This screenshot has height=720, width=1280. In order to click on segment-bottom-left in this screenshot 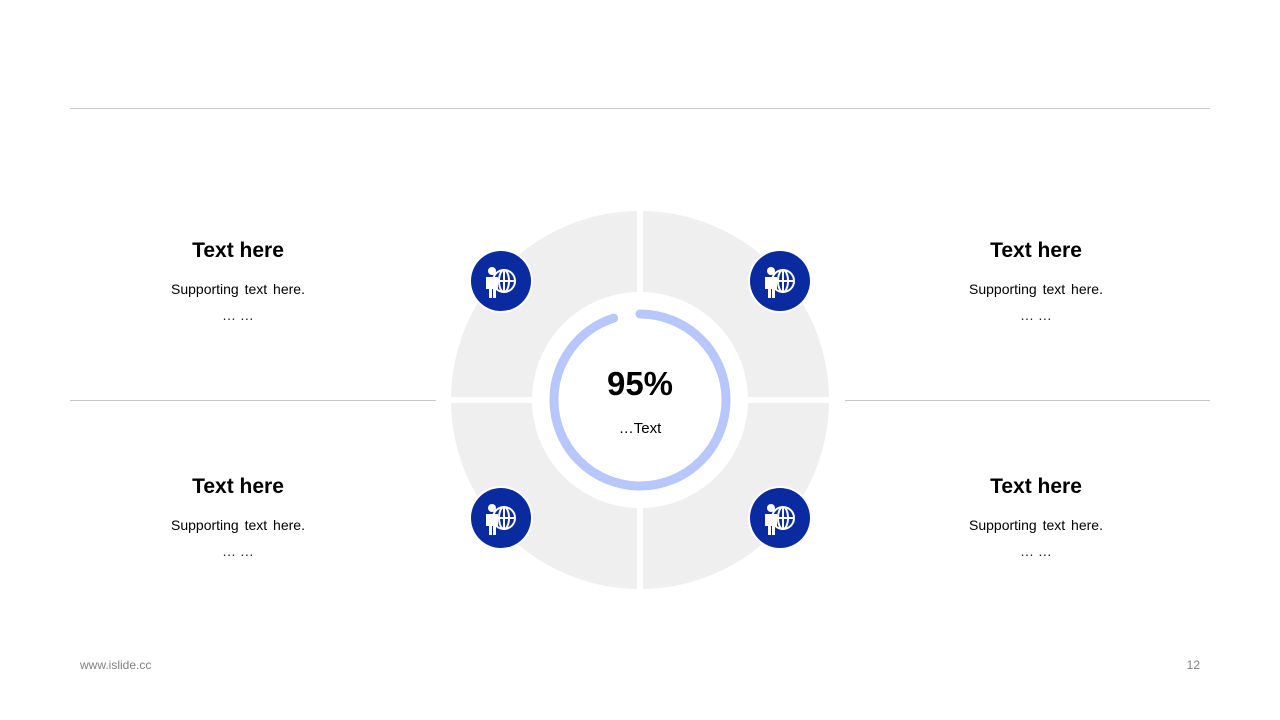, I will do `click(544, 496)`.